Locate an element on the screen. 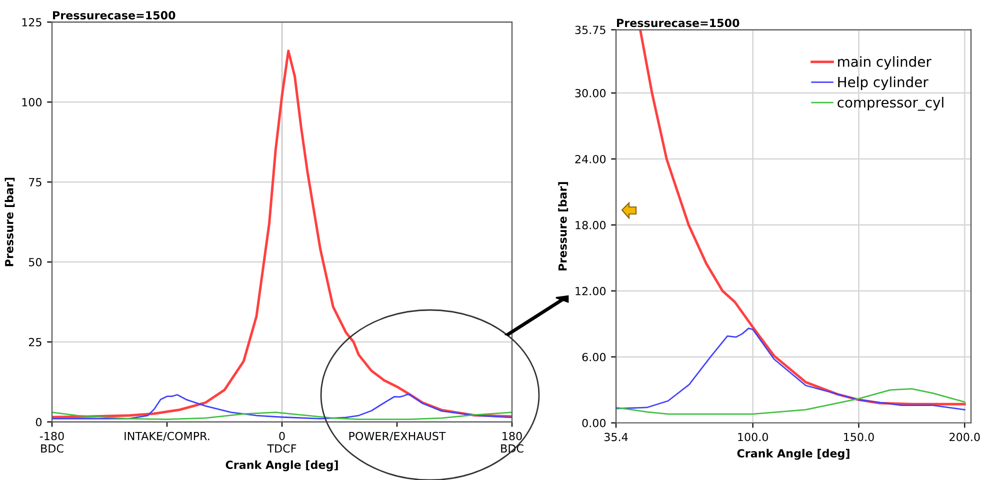 This screenshot has height=480, width=1000. x-tick-label: INTAKE/COMPR. is located at coordinates (167, 437).